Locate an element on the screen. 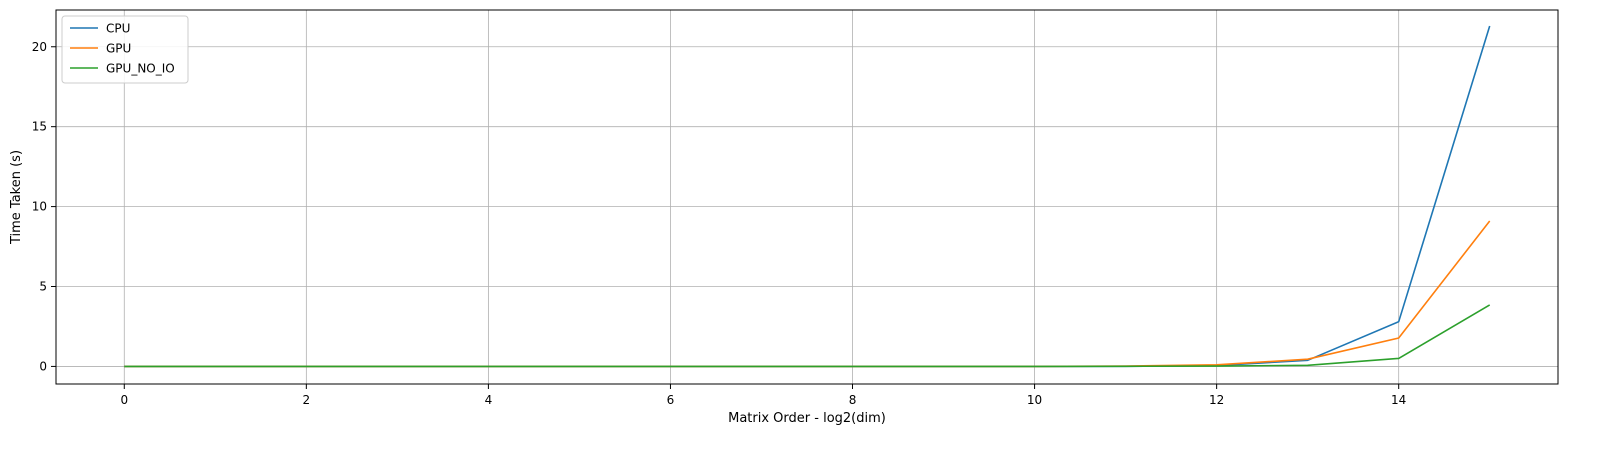 Image resolution: width=1616 pixels, height=452 pixels. x-tick-label: 14 is located at coordinates (1398, 400).